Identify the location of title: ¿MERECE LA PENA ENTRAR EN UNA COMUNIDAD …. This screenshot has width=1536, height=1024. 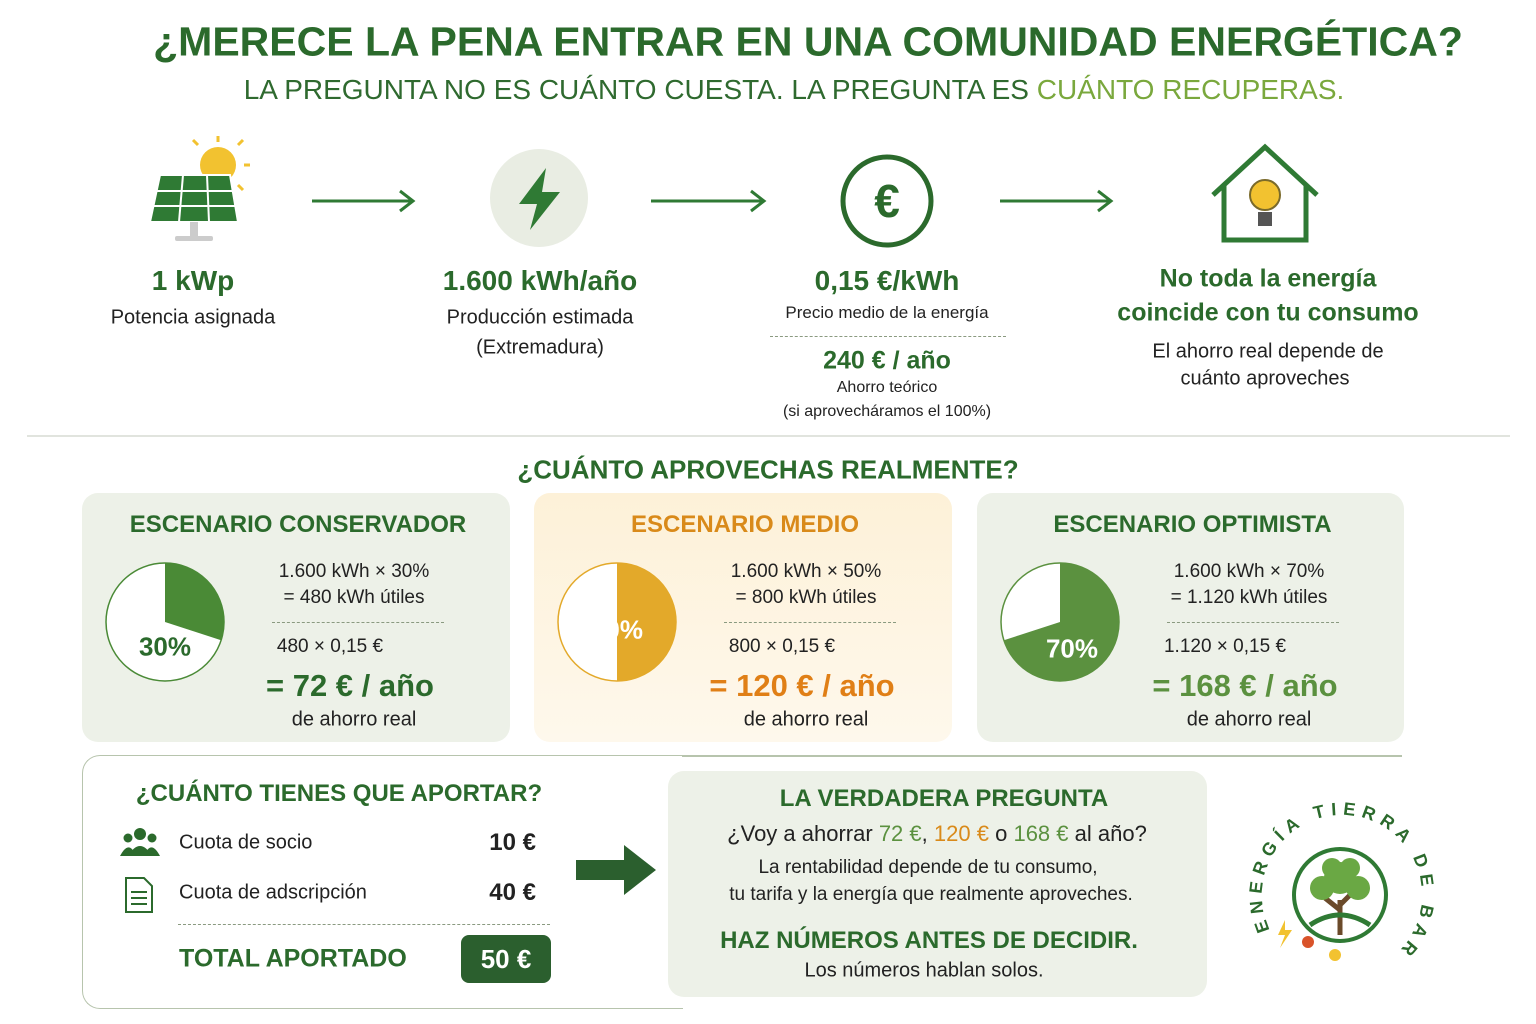
(808, 41).